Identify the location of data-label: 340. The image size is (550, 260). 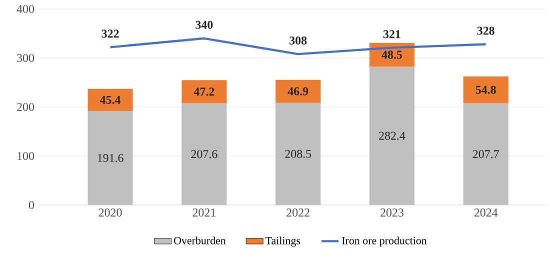
(204, 24).